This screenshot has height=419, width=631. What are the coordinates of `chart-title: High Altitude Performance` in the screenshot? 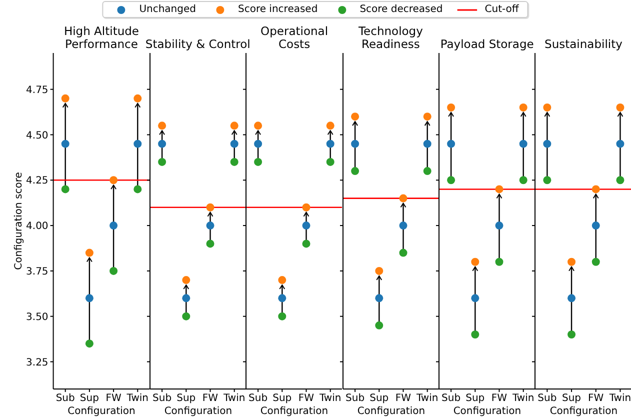 It's located at (101, 37).